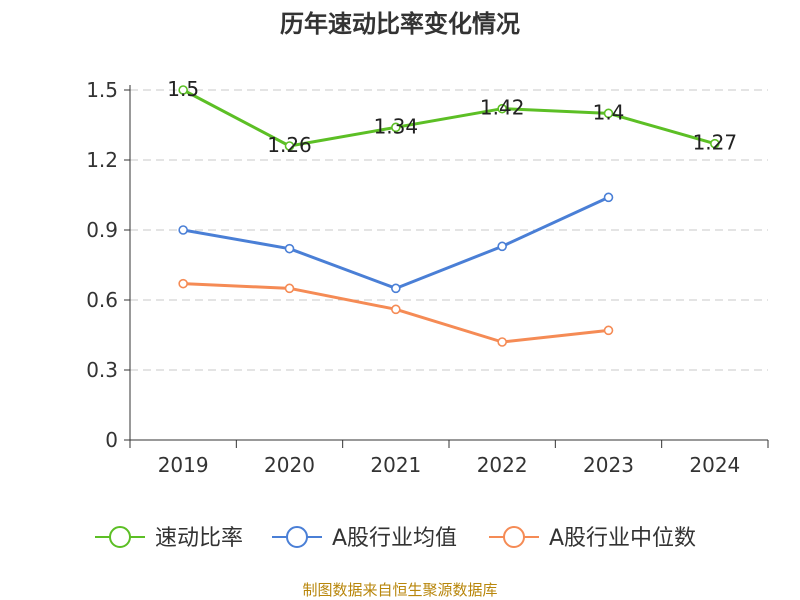 This screenshot has width=800, height=600. Describe the element at coordinates (289, 465) in the screenshot. I see `x-tick-label: 2020` at that location.